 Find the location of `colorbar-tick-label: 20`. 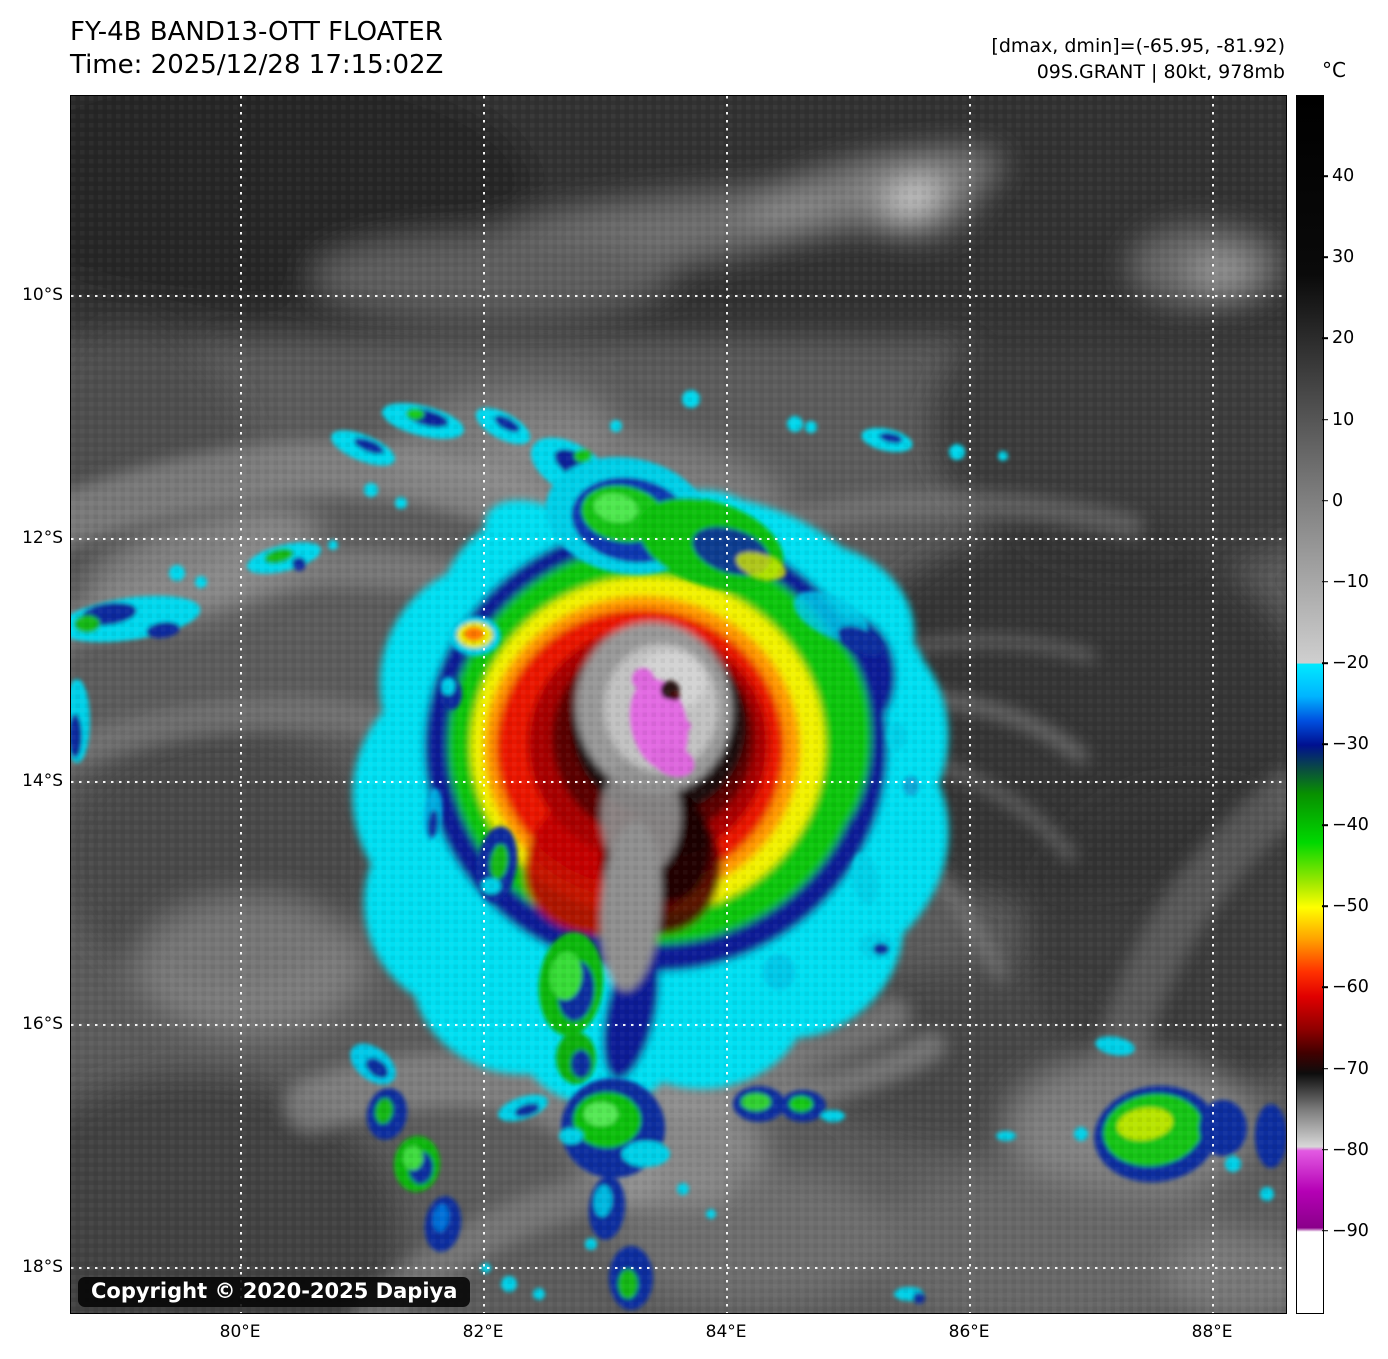

colorbar-tick-label: 20 is located at coordinates (1343, 338).